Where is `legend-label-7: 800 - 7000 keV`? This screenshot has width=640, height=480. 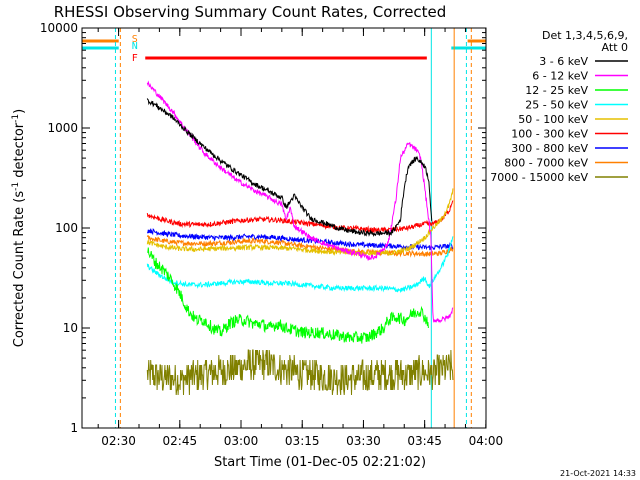
legend-label-7: 800 - 7000 keV is located at coordinates (546, 163).